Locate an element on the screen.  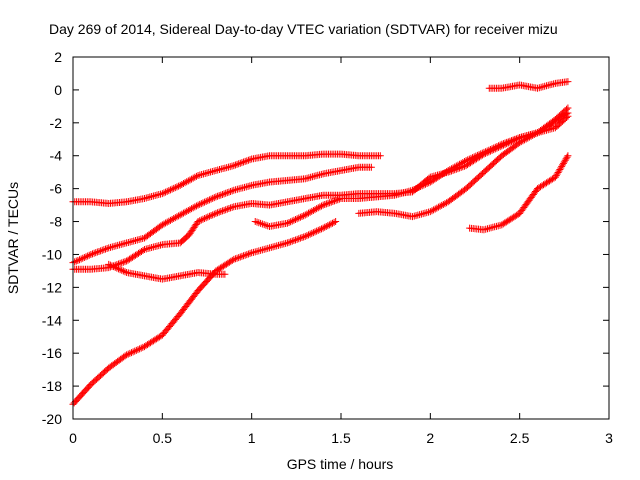
y-tick-label: -16 is located at coordinates (52, 353).